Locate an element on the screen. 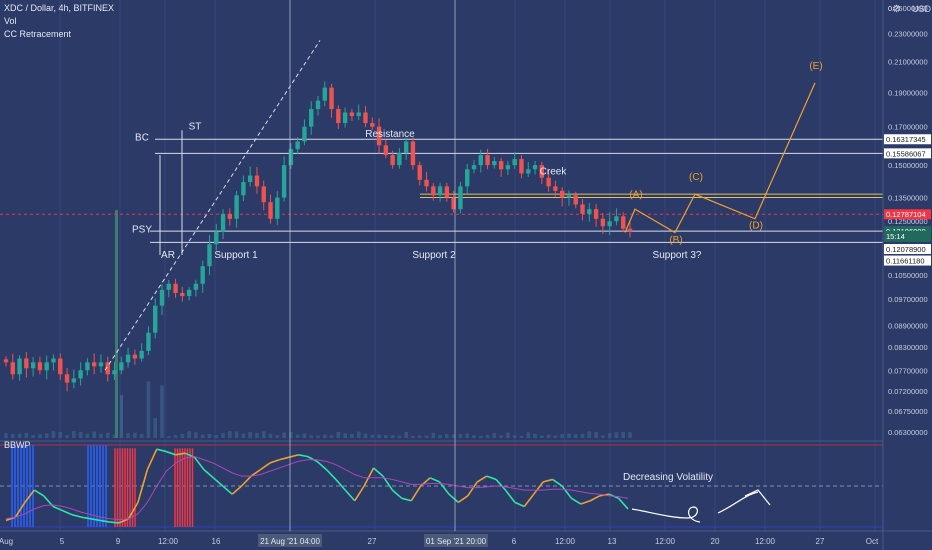 The width and height of the screenshot is (932, 550). price-tick-top: 0.2 is located at coordinates (893, 8).